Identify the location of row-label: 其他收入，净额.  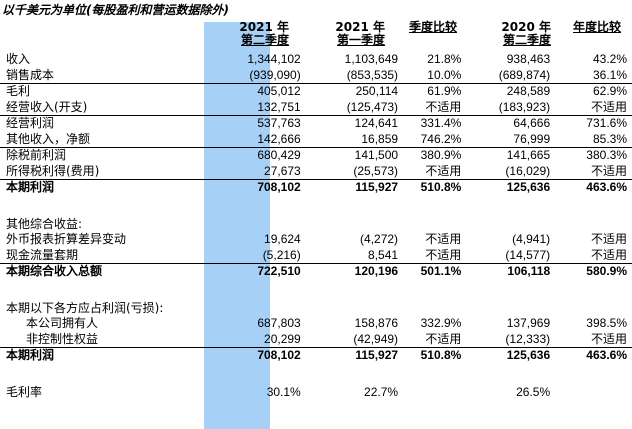
(48, 138).